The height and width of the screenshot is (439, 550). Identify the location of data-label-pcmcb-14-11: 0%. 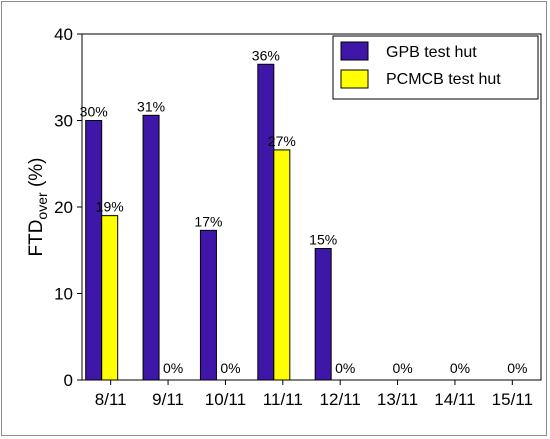
(460, 368).